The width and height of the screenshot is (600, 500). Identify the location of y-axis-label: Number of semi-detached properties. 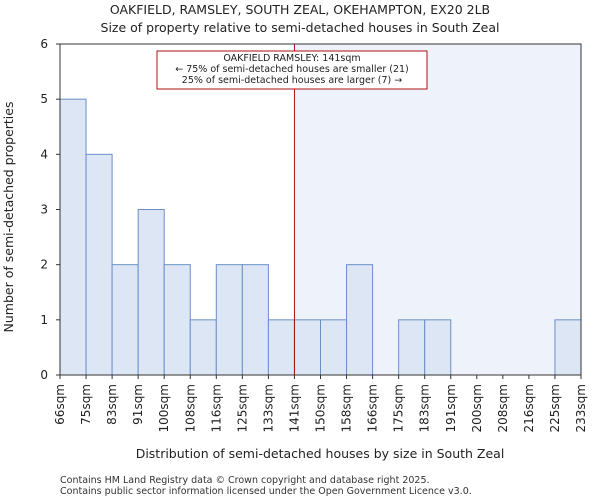
(8, 217).